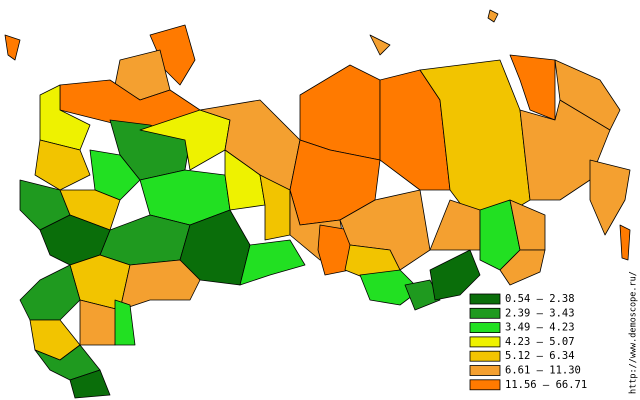 Image resolution: width=640 pixels, height=400 pixels. What do you see at coordinates (540, 342) in the screenshot?
I see `legend-label: 4.23 – 5.07` at bounding box center [540, 342].